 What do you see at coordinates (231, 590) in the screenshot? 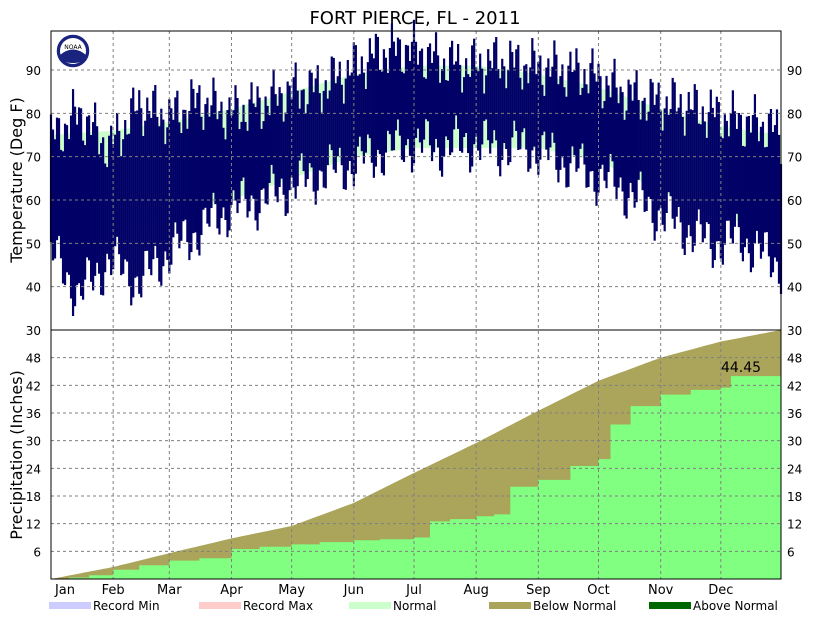
I see `month-label: Apr` at bounding box center [231, 590].